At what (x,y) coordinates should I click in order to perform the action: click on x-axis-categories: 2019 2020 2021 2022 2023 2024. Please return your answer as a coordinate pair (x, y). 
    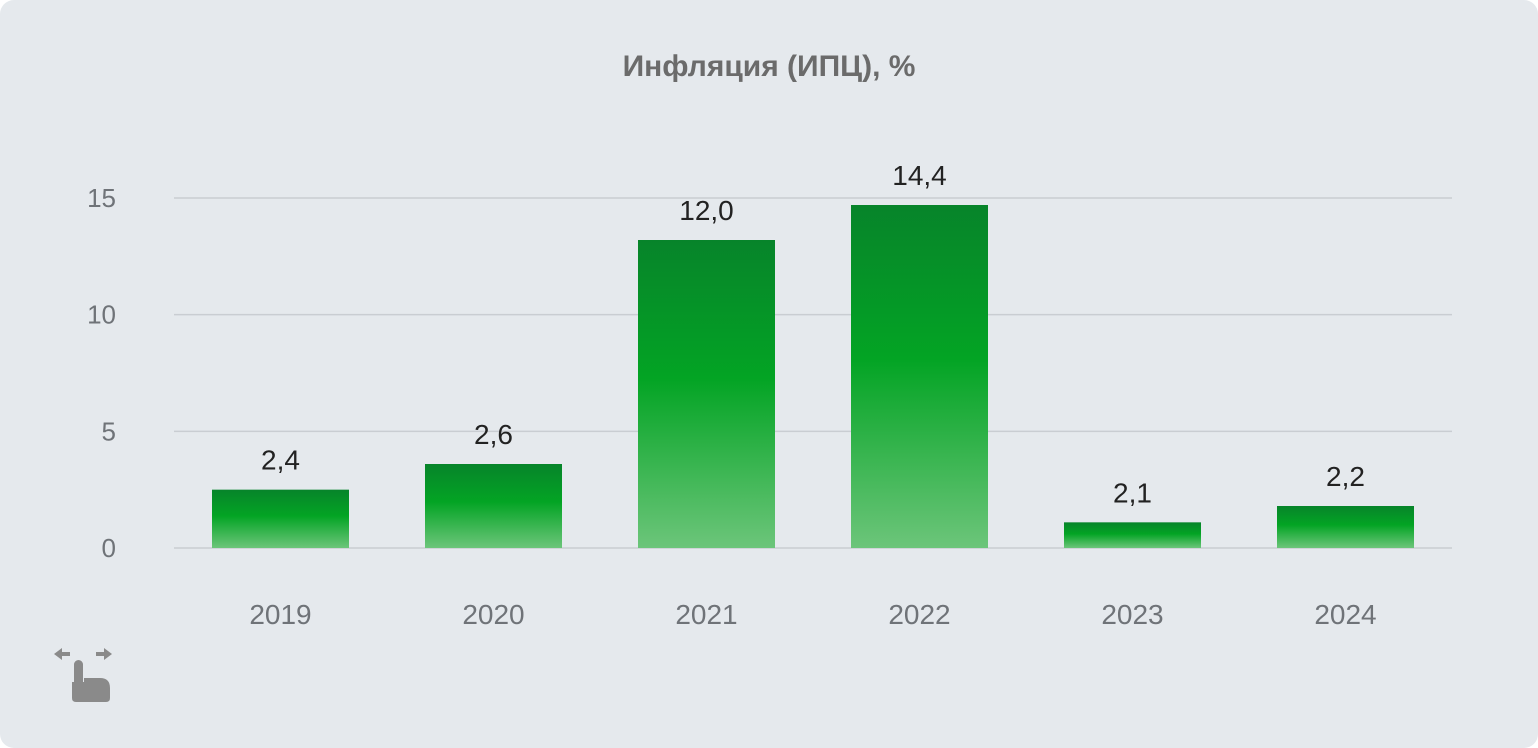
    Looking at the image, I should click on (812, 614).